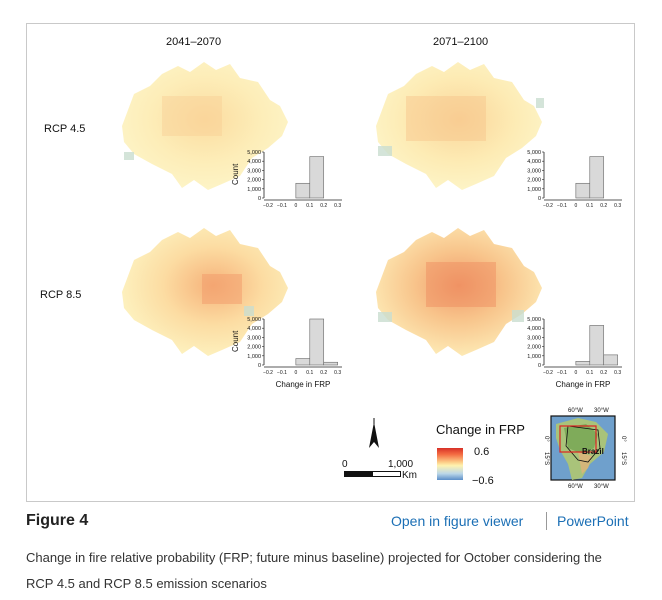 The height and width of the screenshot is (600, 662). What do you see at coordinates (593, 451) in the screenshot?
I see `inset-country-label: Brazil` at bounding box center [593, 451].